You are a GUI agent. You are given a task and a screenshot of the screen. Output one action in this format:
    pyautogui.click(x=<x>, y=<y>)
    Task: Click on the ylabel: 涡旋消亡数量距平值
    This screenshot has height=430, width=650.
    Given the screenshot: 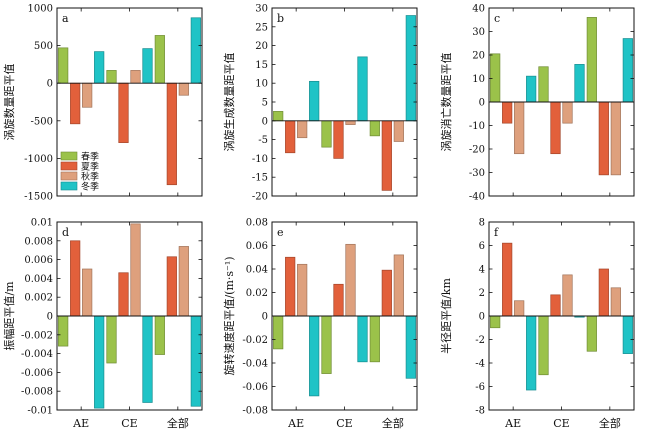 What is the action you would take?
    pyautogui.click(x=446, y=102)
    